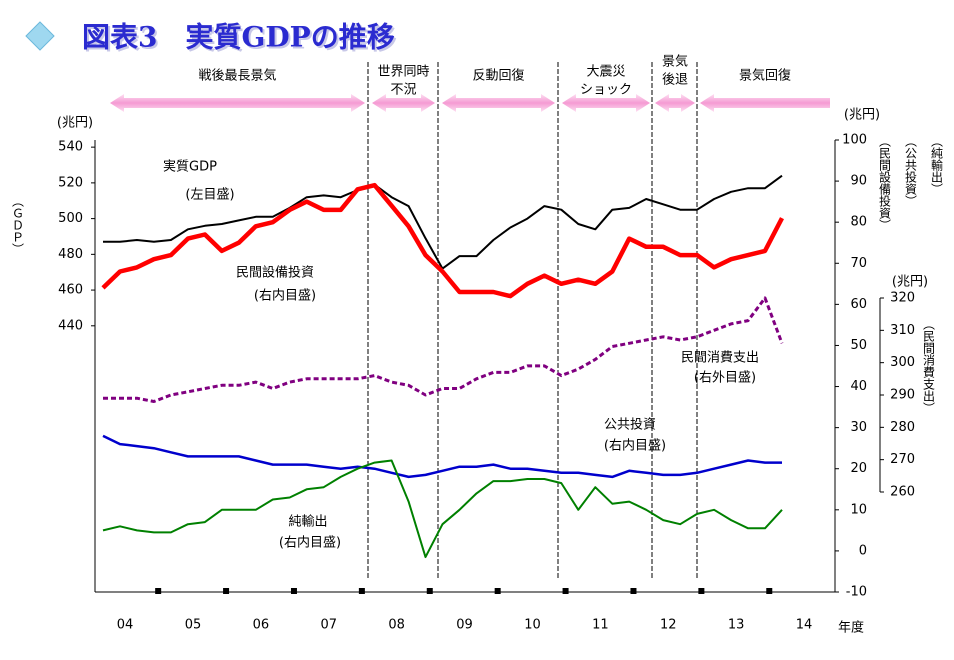 This screenshot has width=954, height=660. I want to click on y2-tick-label: 30, so click(858, 427).